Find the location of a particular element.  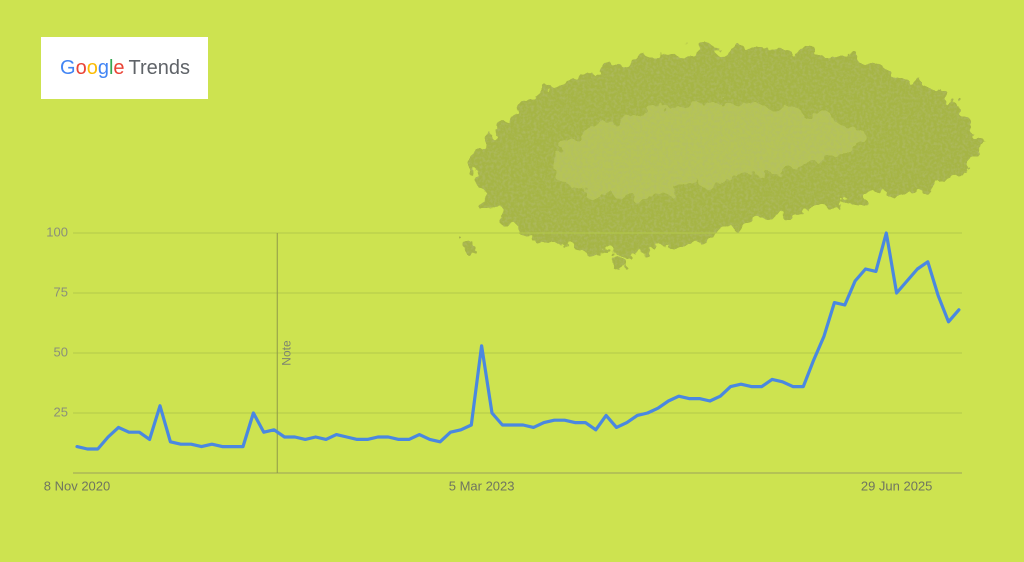

logo-box is located at coordinates (124, 68).